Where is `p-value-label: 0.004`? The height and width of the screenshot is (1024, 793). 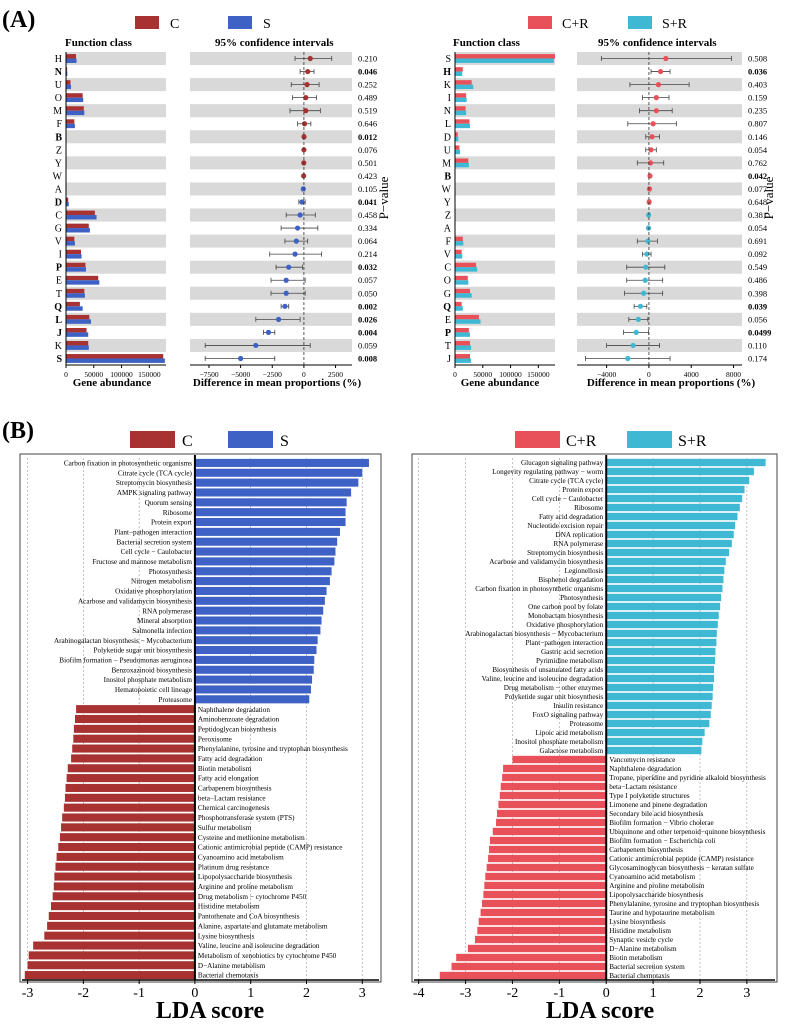 p-value-label: 0.004 is located at coordinates (368, 332).